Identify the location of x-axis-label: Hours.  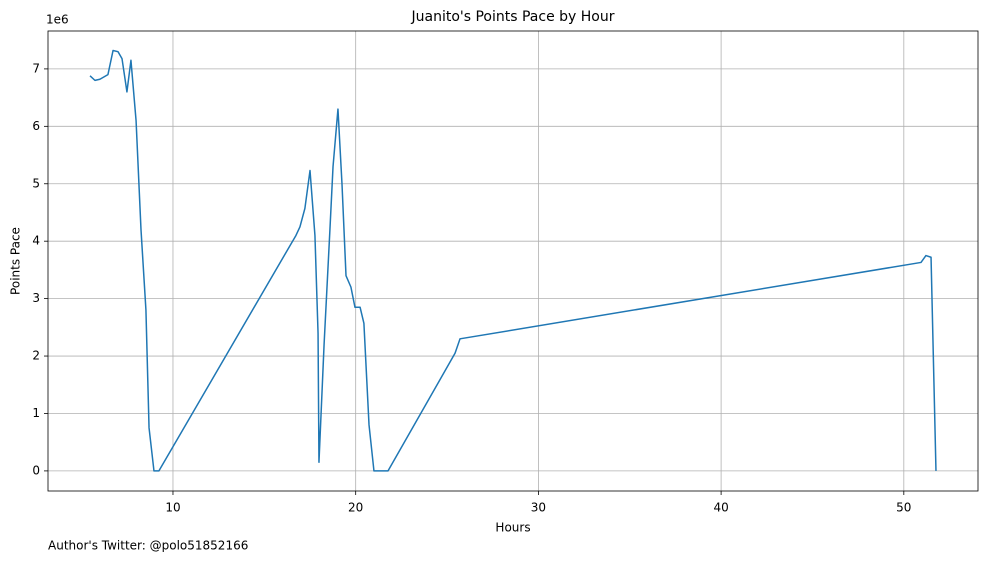
(512, 528).